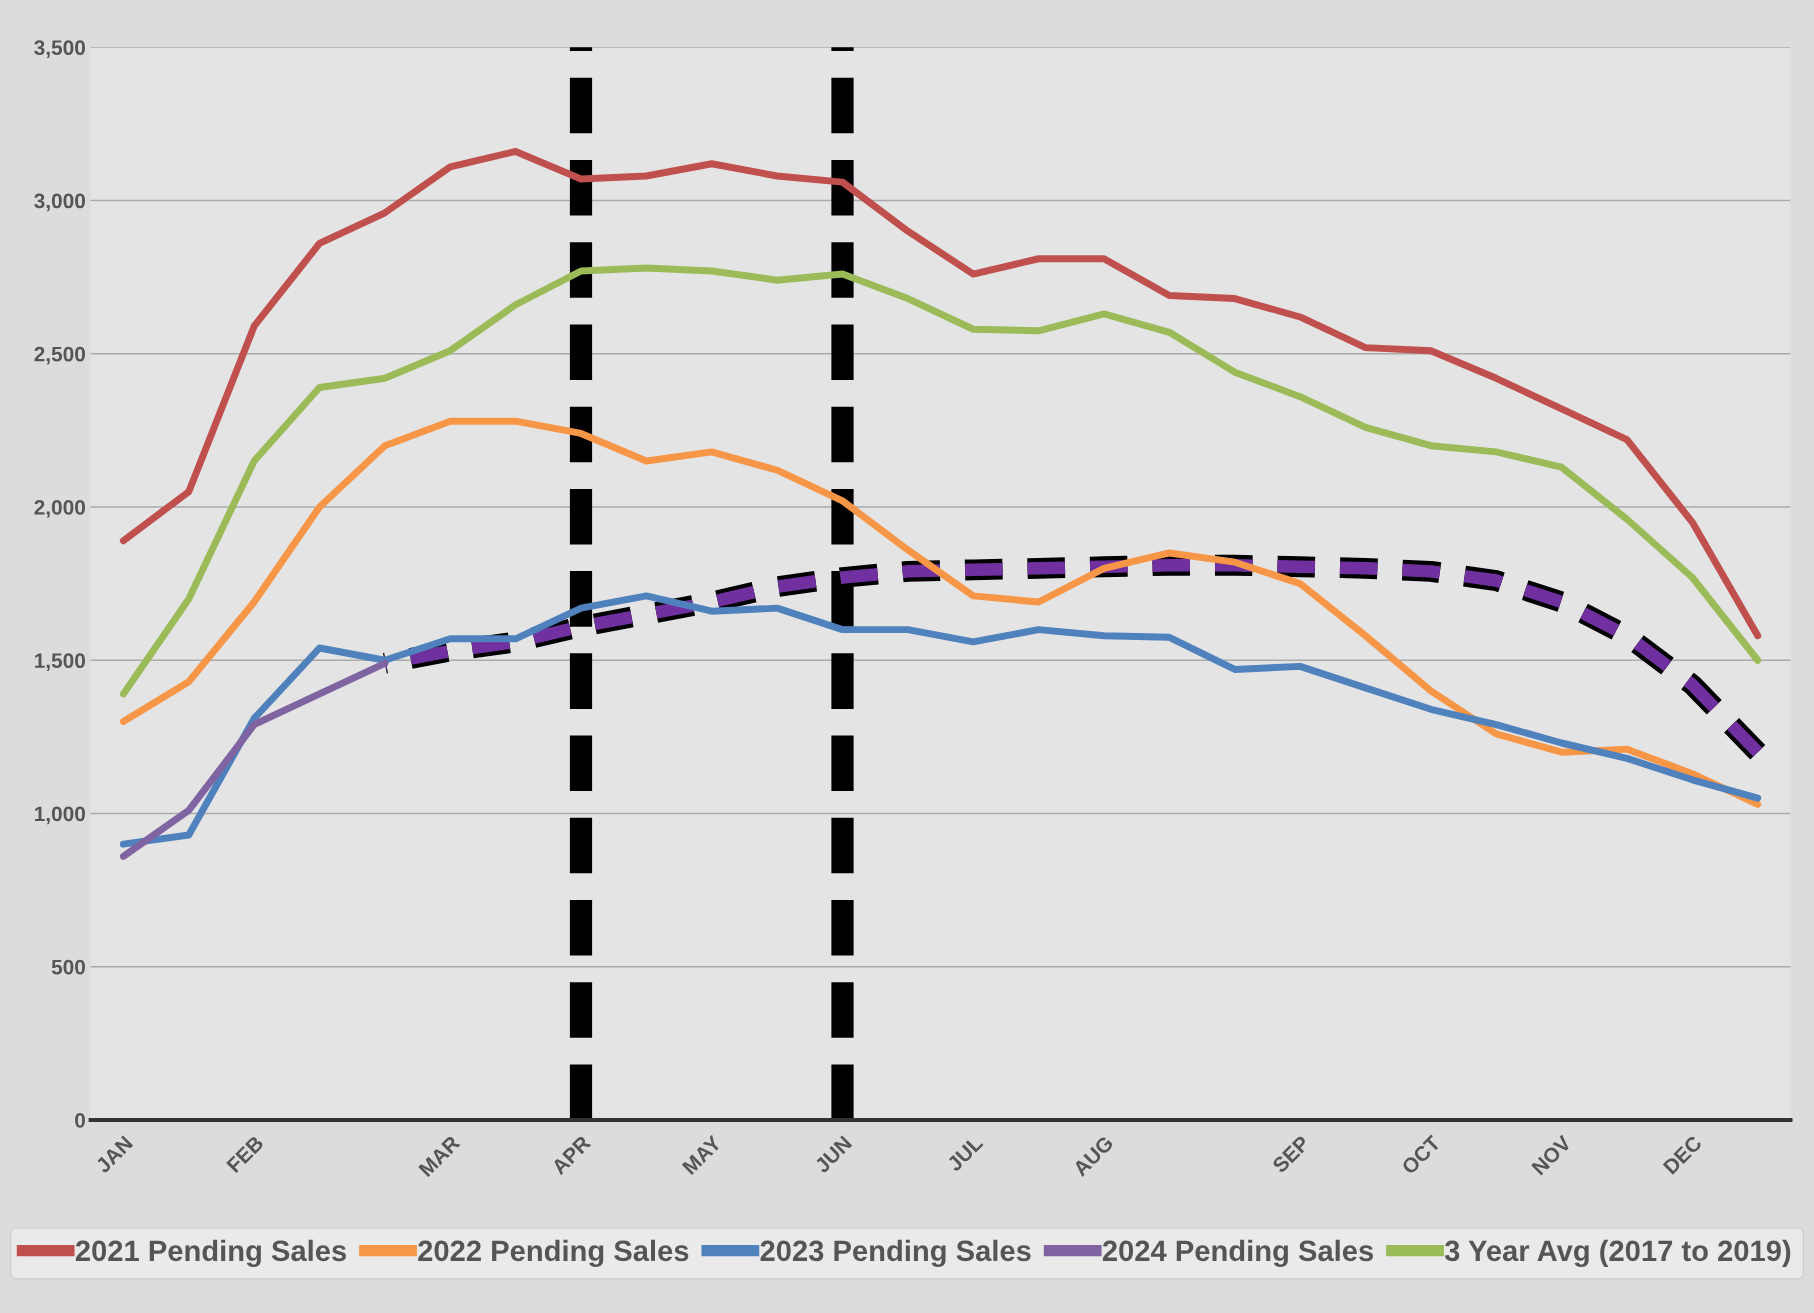 This screenshot has height=1313, width=1814. I want to click on y-tick-label: 3,500, so click(59, 49).